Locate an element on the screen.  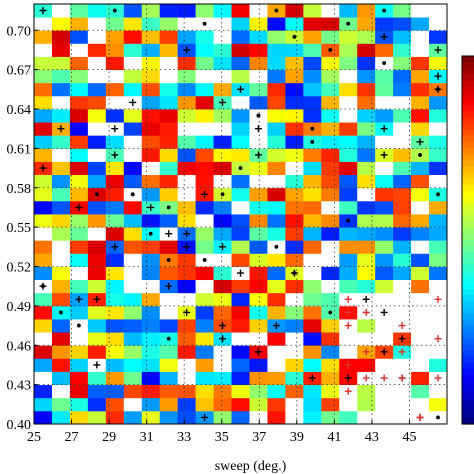
y-tick-label: 0.58 is located at coordinates (19, 189).